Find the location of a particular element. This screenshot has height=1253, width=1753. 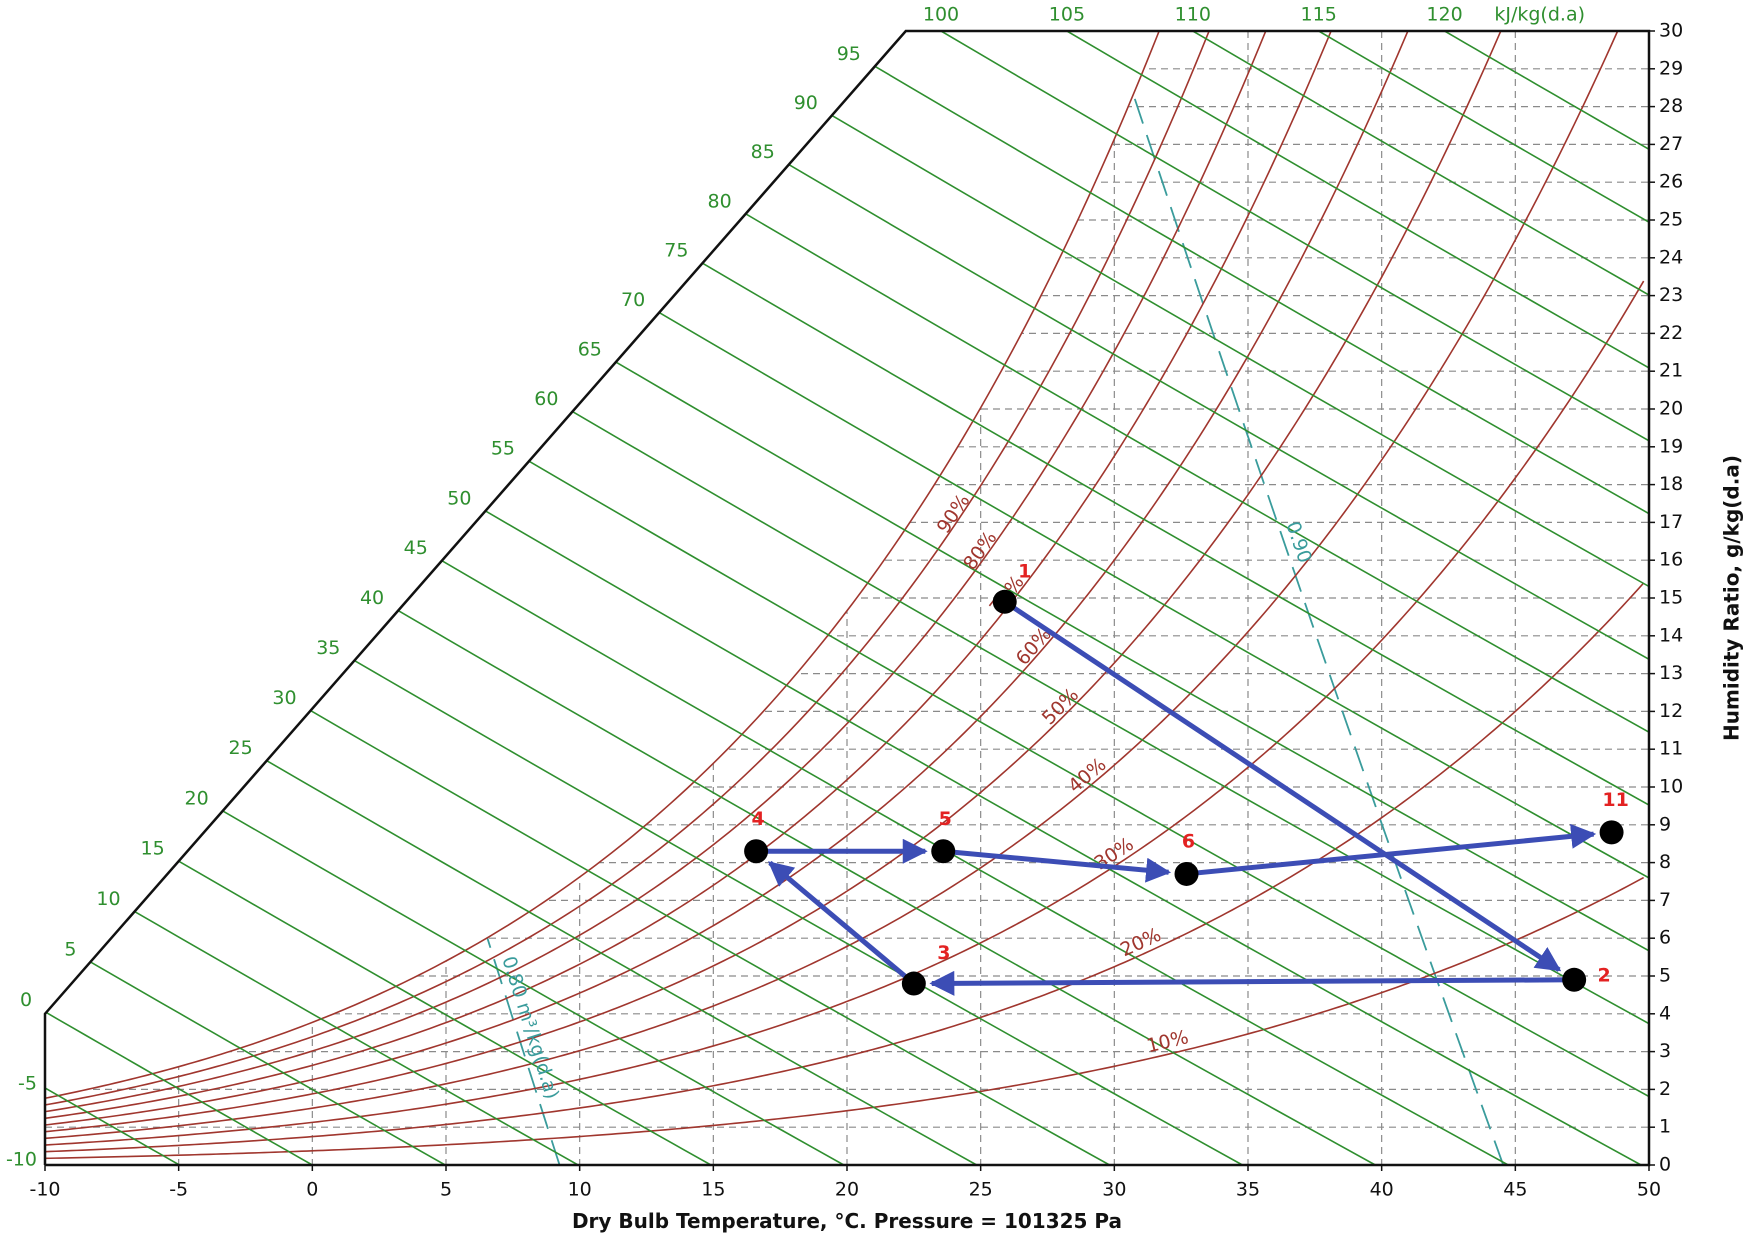

enthalpy-label: 100 is located at coordinates (941, 15).